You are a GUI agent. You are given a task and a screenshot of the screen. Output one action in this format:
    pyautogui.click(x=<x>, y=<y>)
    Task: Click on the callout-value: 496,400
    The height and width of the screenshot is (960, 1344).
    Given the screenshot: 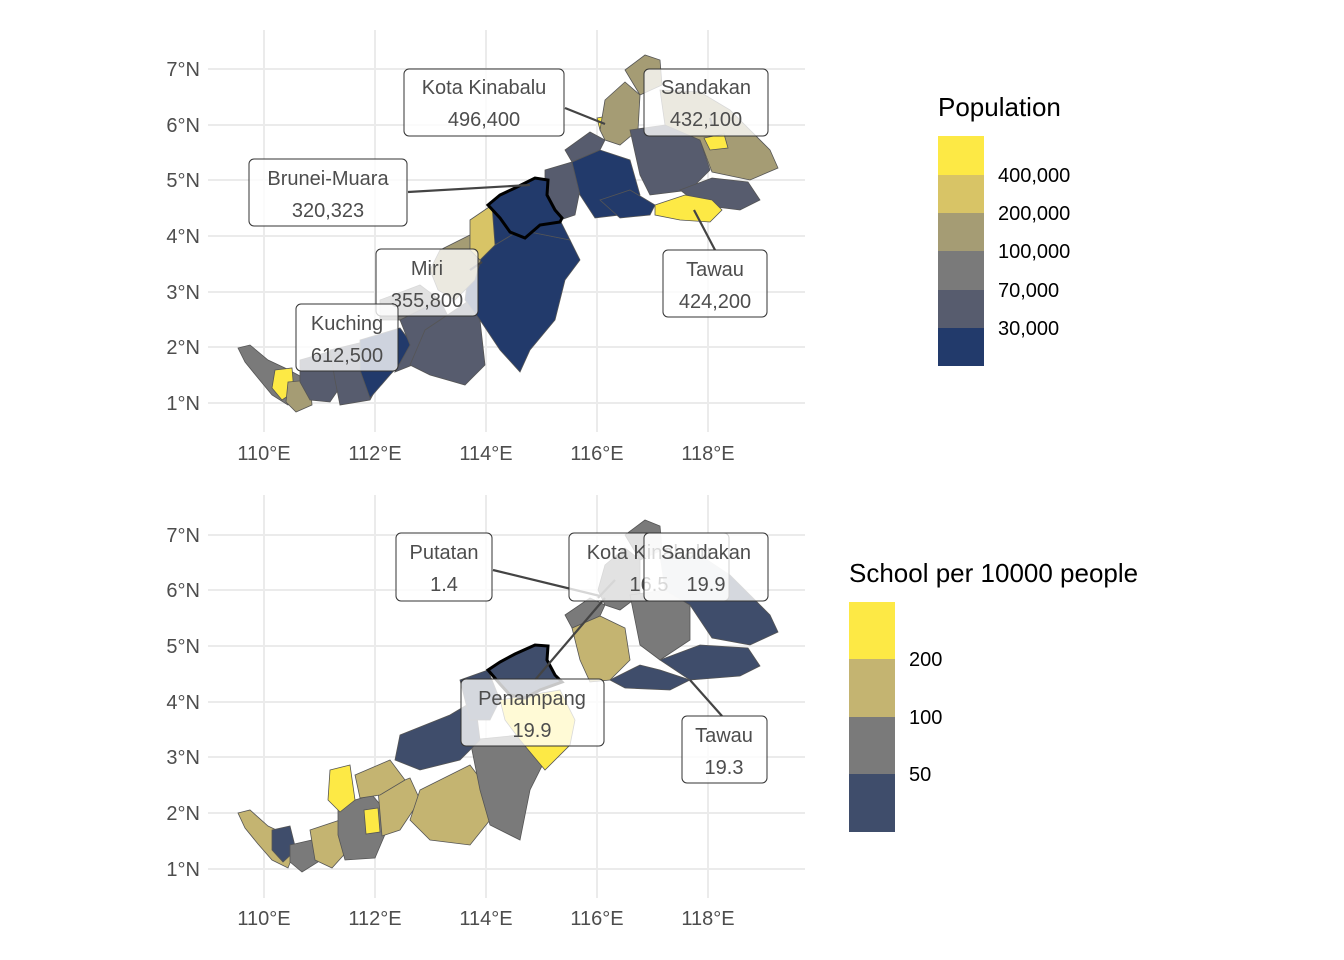 What is the action you would take?
    pyautogui.click(x=484, y=120)
    